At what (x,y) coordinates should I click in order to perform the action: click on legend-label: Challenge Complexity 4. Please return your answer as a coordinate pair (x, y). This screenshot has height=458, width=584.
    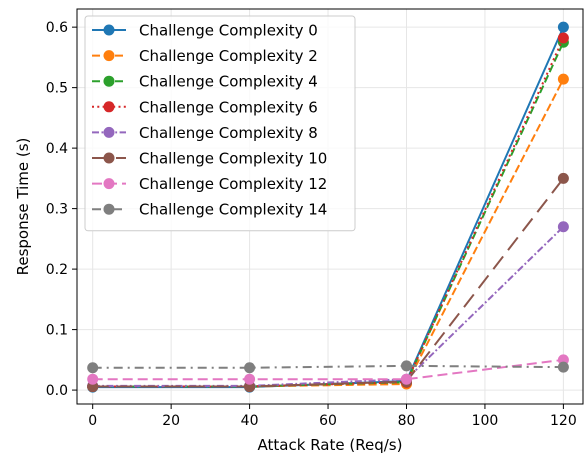
    Looking at the image, I should click on (228, 82).